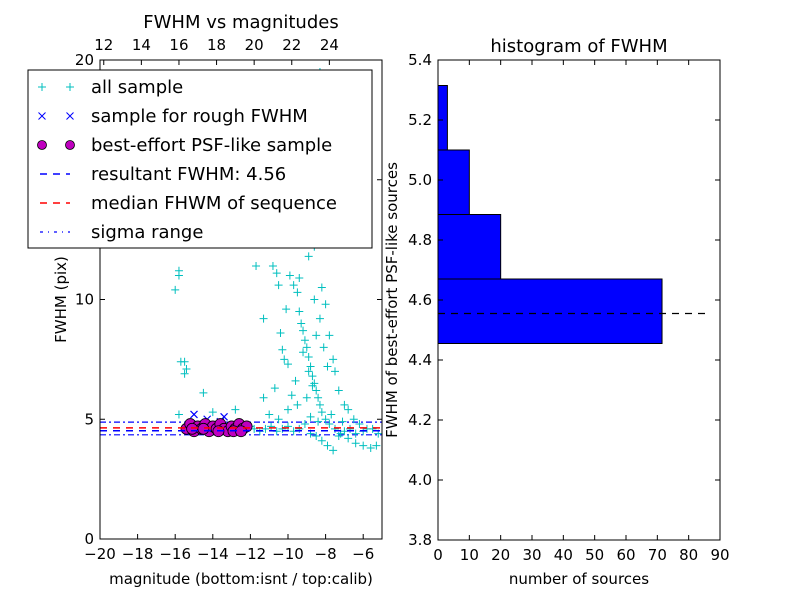 The width and height of the screenshot is (800, 600). What do you see at coordinates (213, 554) in the screenshot?
I see `x-tick-label: −14` at bounding box center [213, 554].